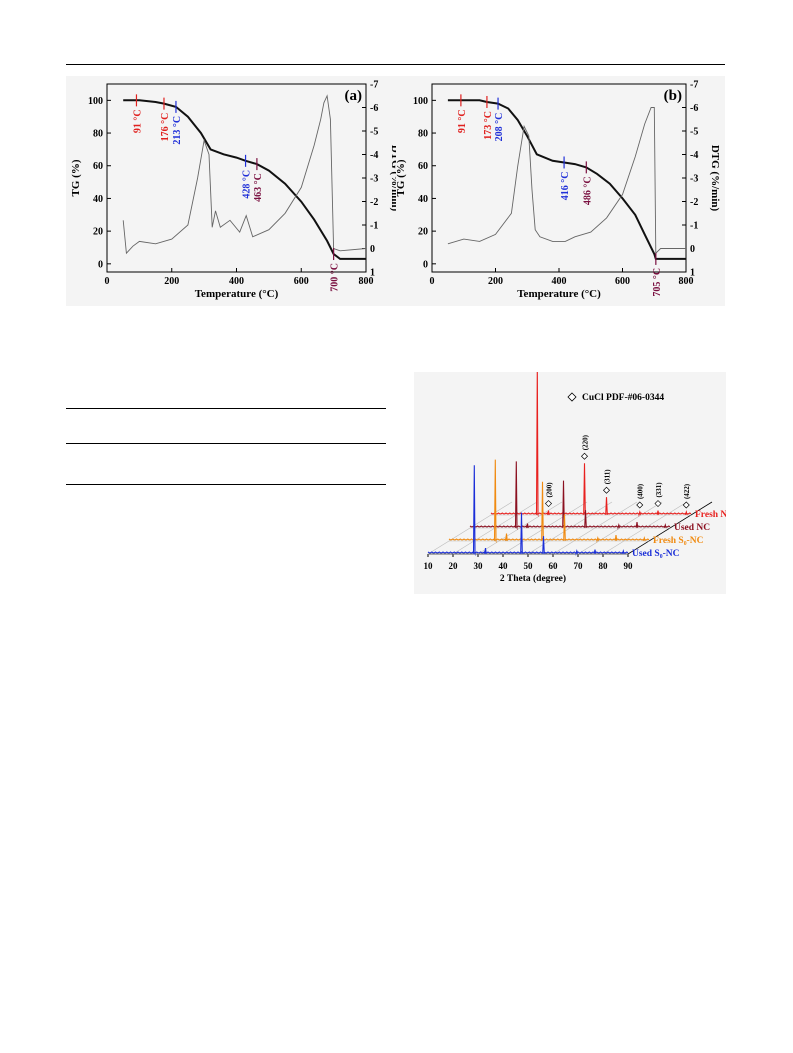 This screenshot has width=793, height=1053. Describe the element at coordinates (554, 566) in the screenshot. I see `xrd-x-tick-label: 60` at that location.